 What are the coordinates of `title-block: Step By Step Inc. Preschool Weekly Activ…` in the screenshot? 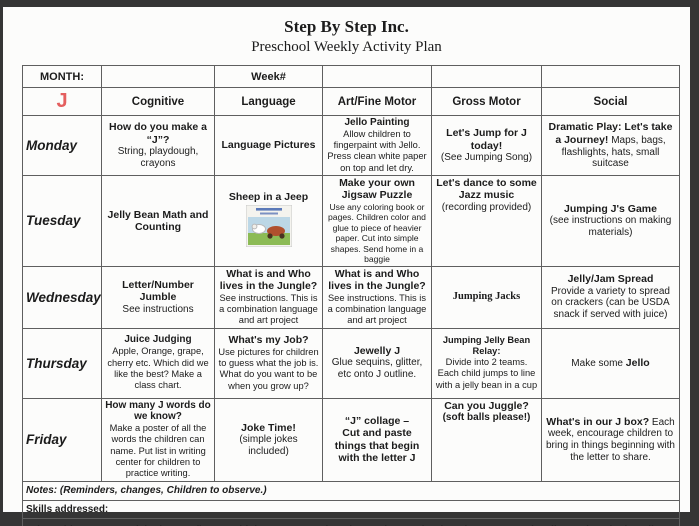 It's located at (346, 36).